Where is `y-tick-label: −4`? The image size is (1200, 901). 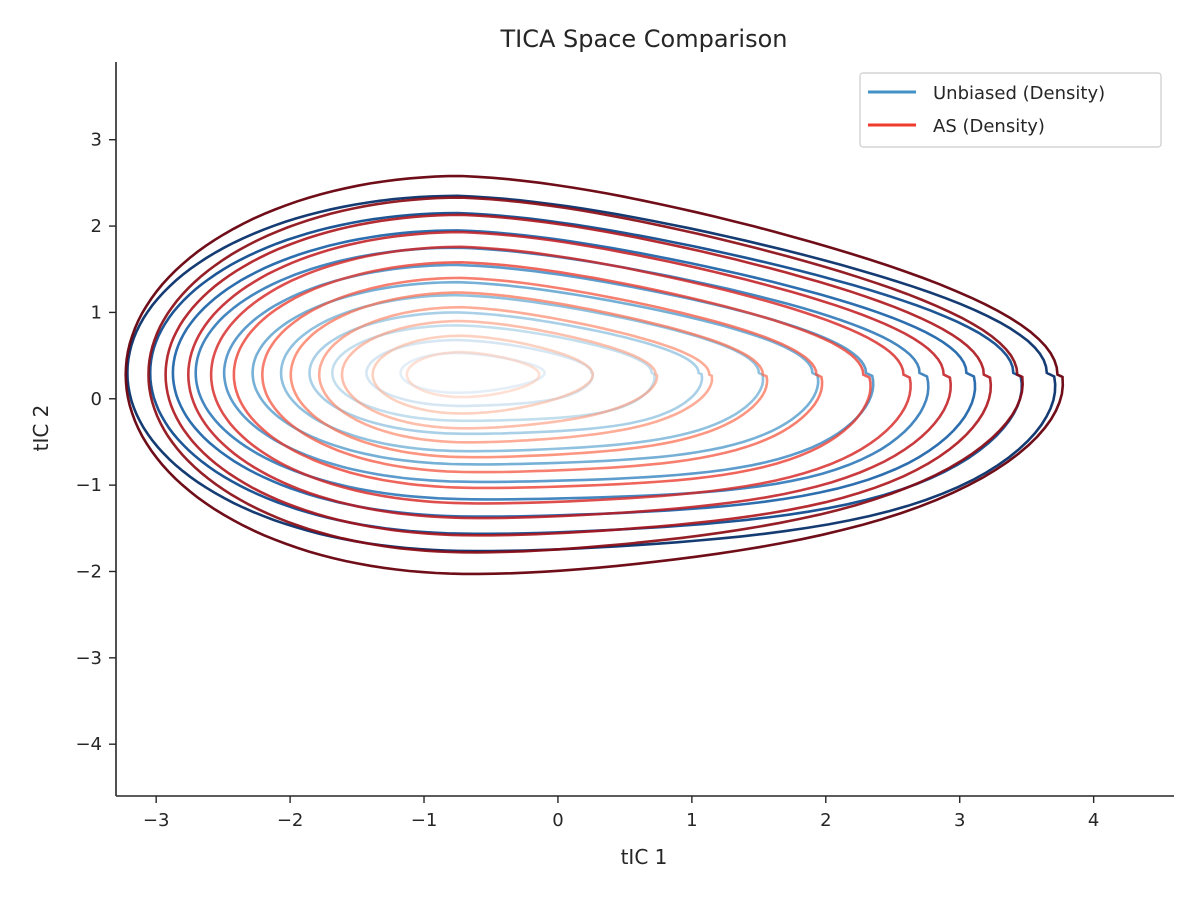 y-tick-label: −4 is located at coordinates (88, 744).